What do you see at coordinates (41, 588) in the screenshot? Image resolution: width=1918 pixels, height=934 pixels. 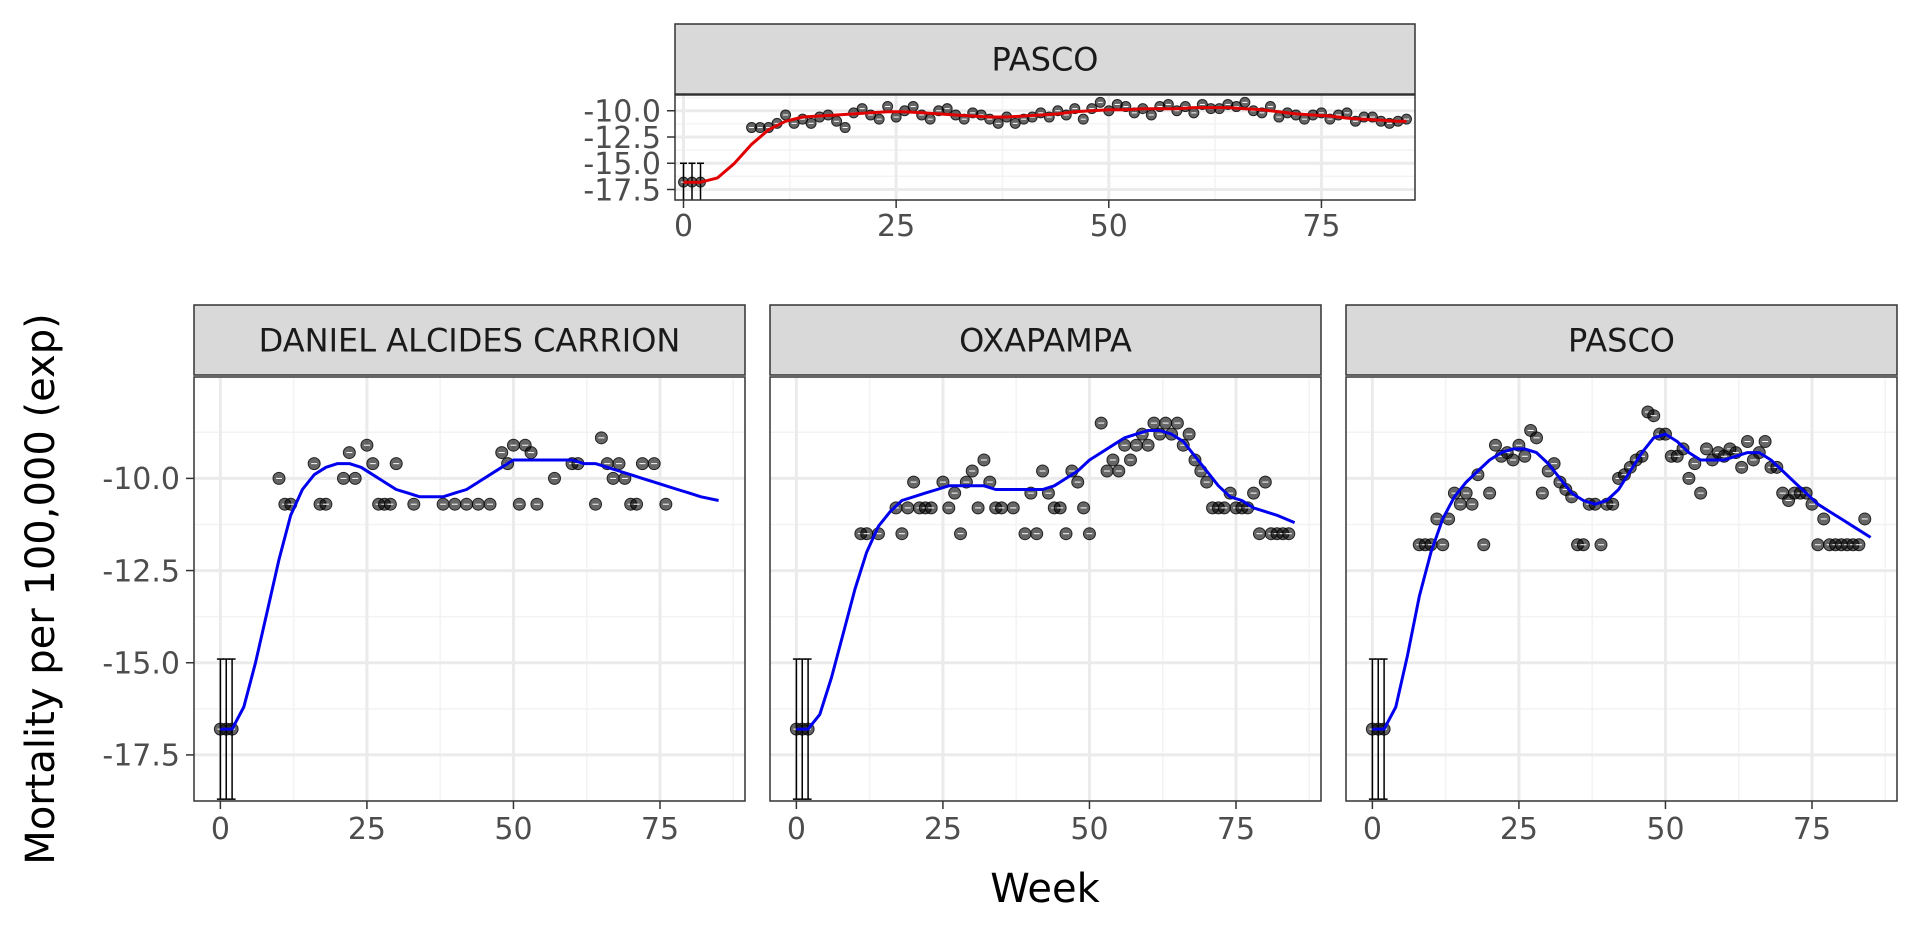 I see `y-axis-label: Mortality per 100,000 (exp)` at bounding box center [41, 588].